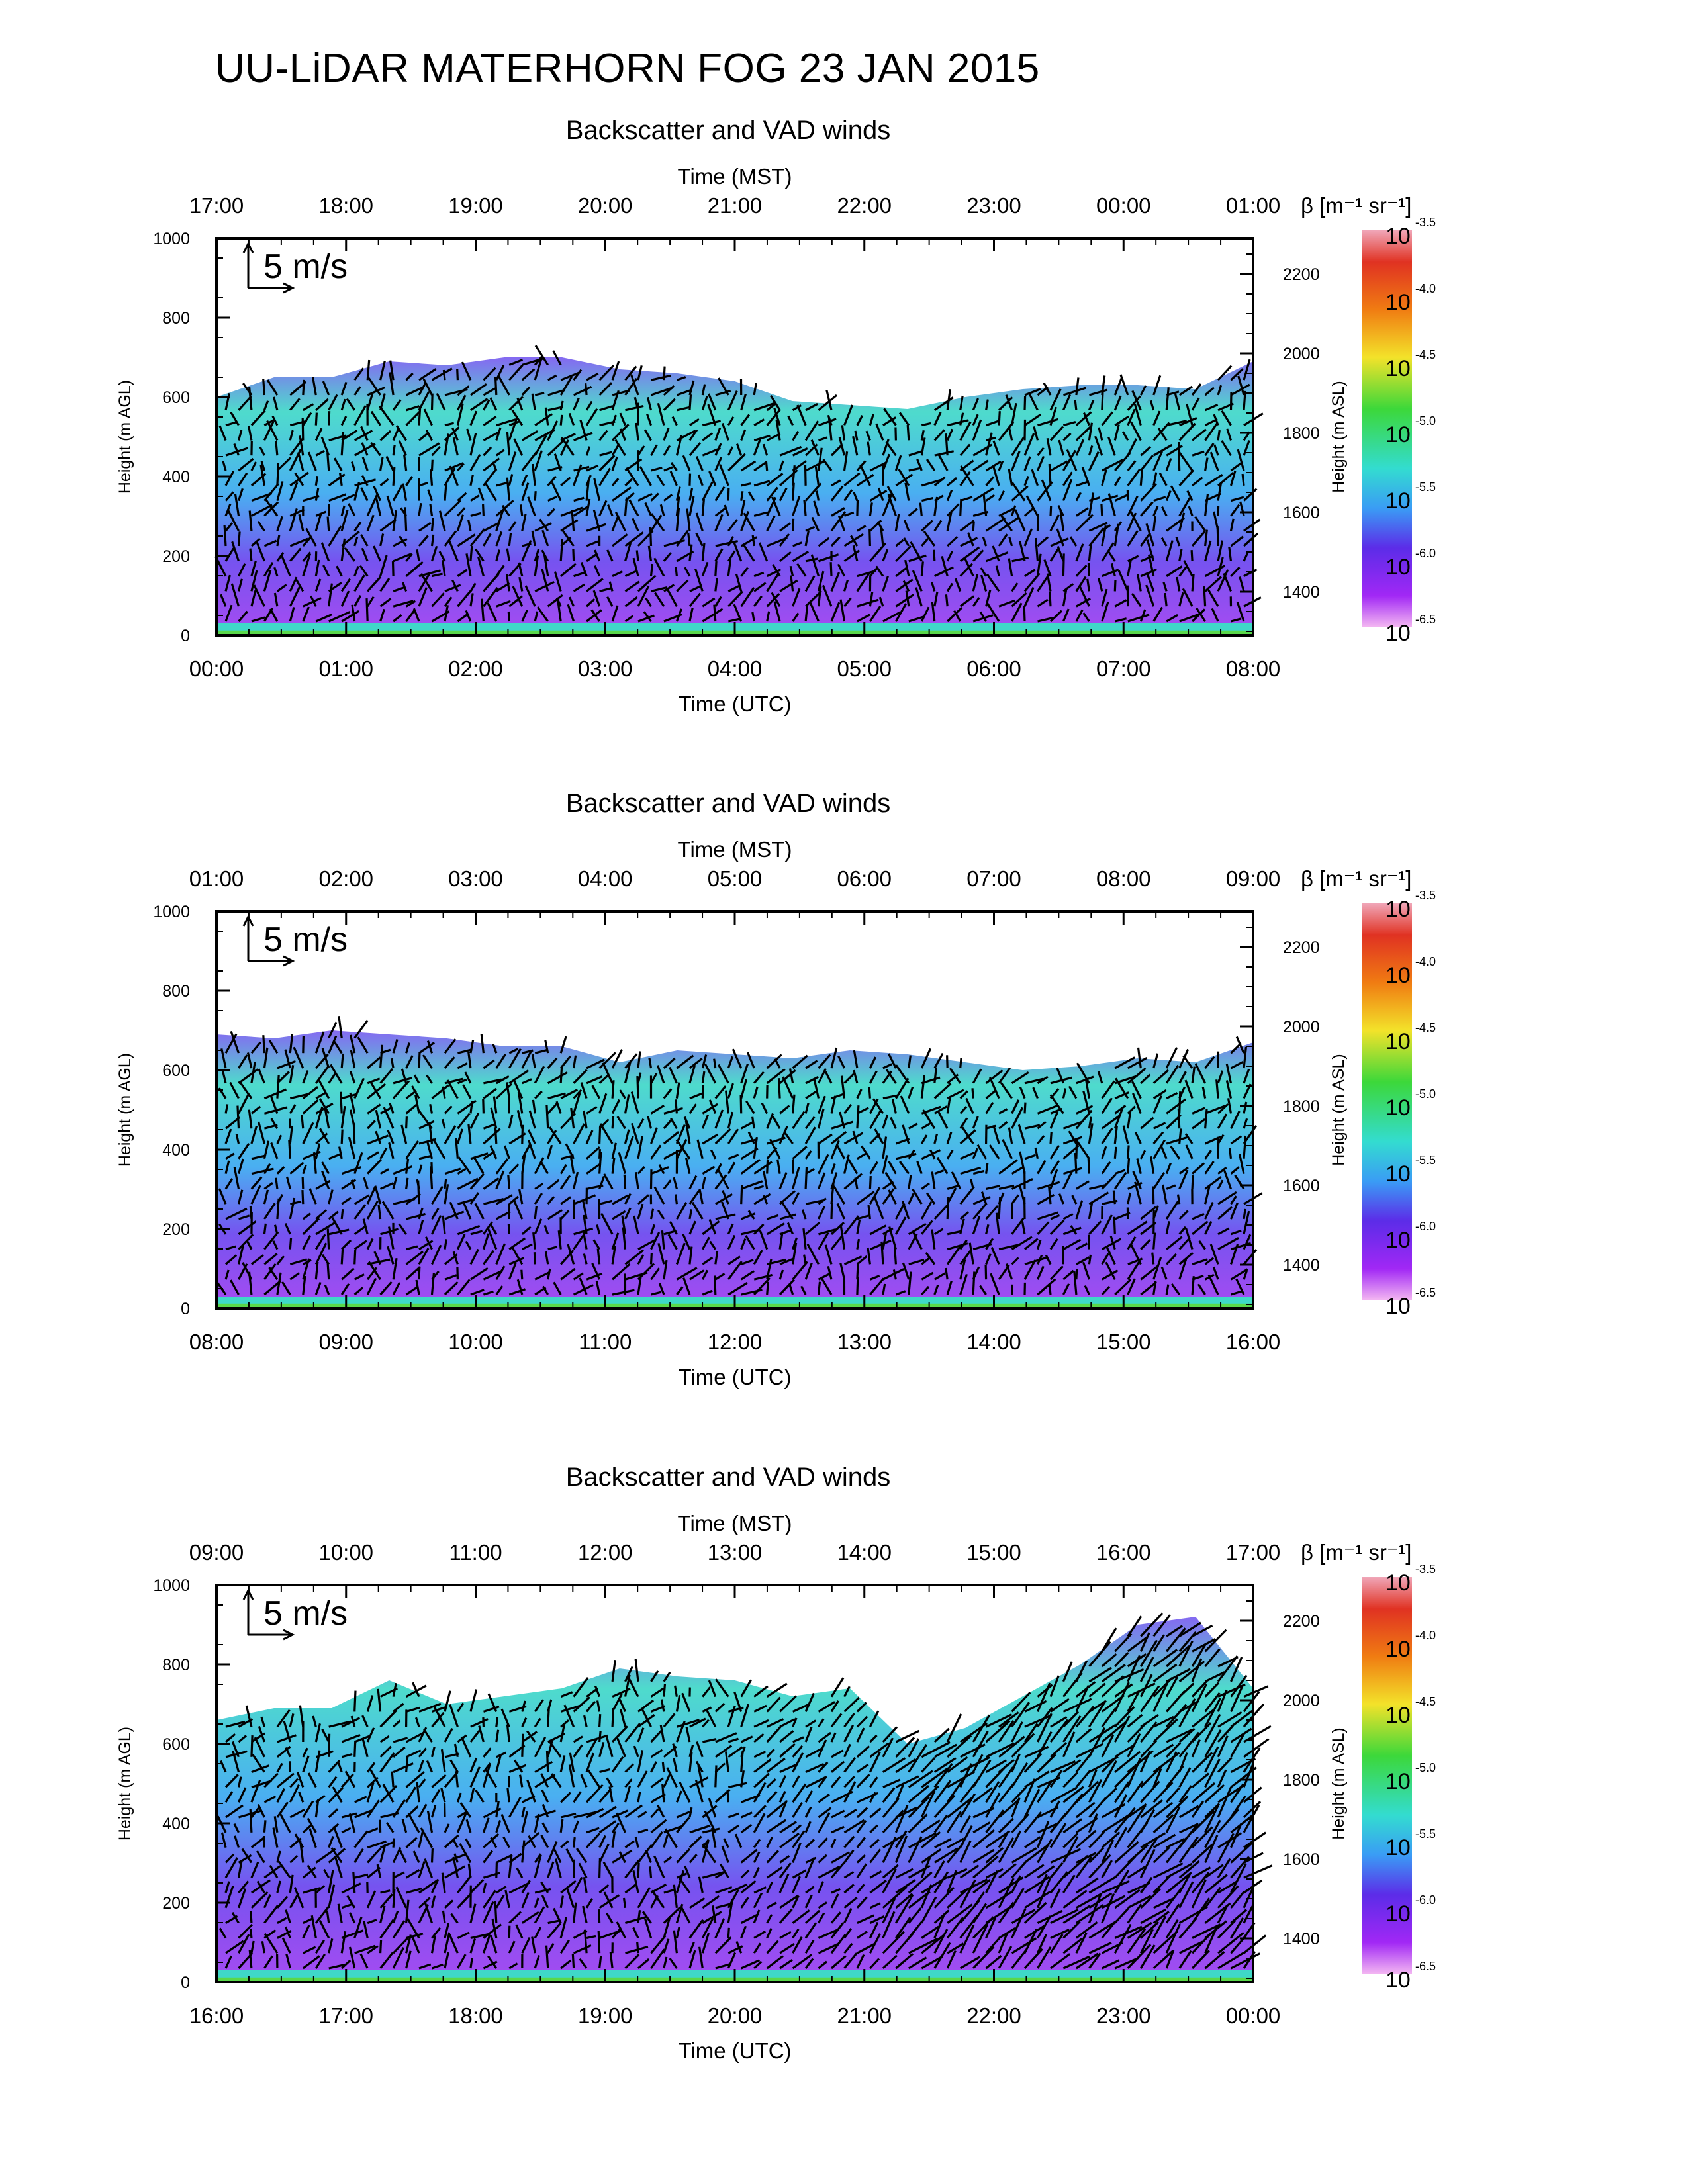  Describe the element at coordinates (734, 704) in the screenshot. I see `x-axis-label: Time (UTC)` at that location.